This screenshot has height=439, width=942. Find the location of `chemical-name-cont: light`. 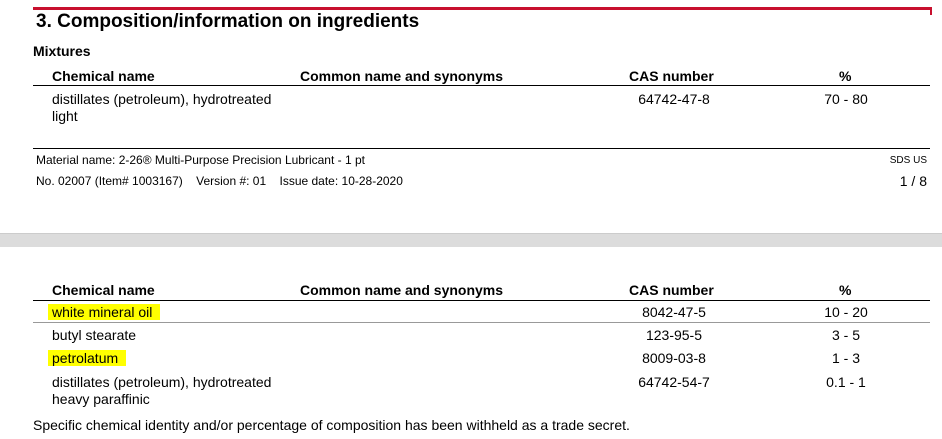

chemical-name-cont: light is located at coordinates (65, 116).